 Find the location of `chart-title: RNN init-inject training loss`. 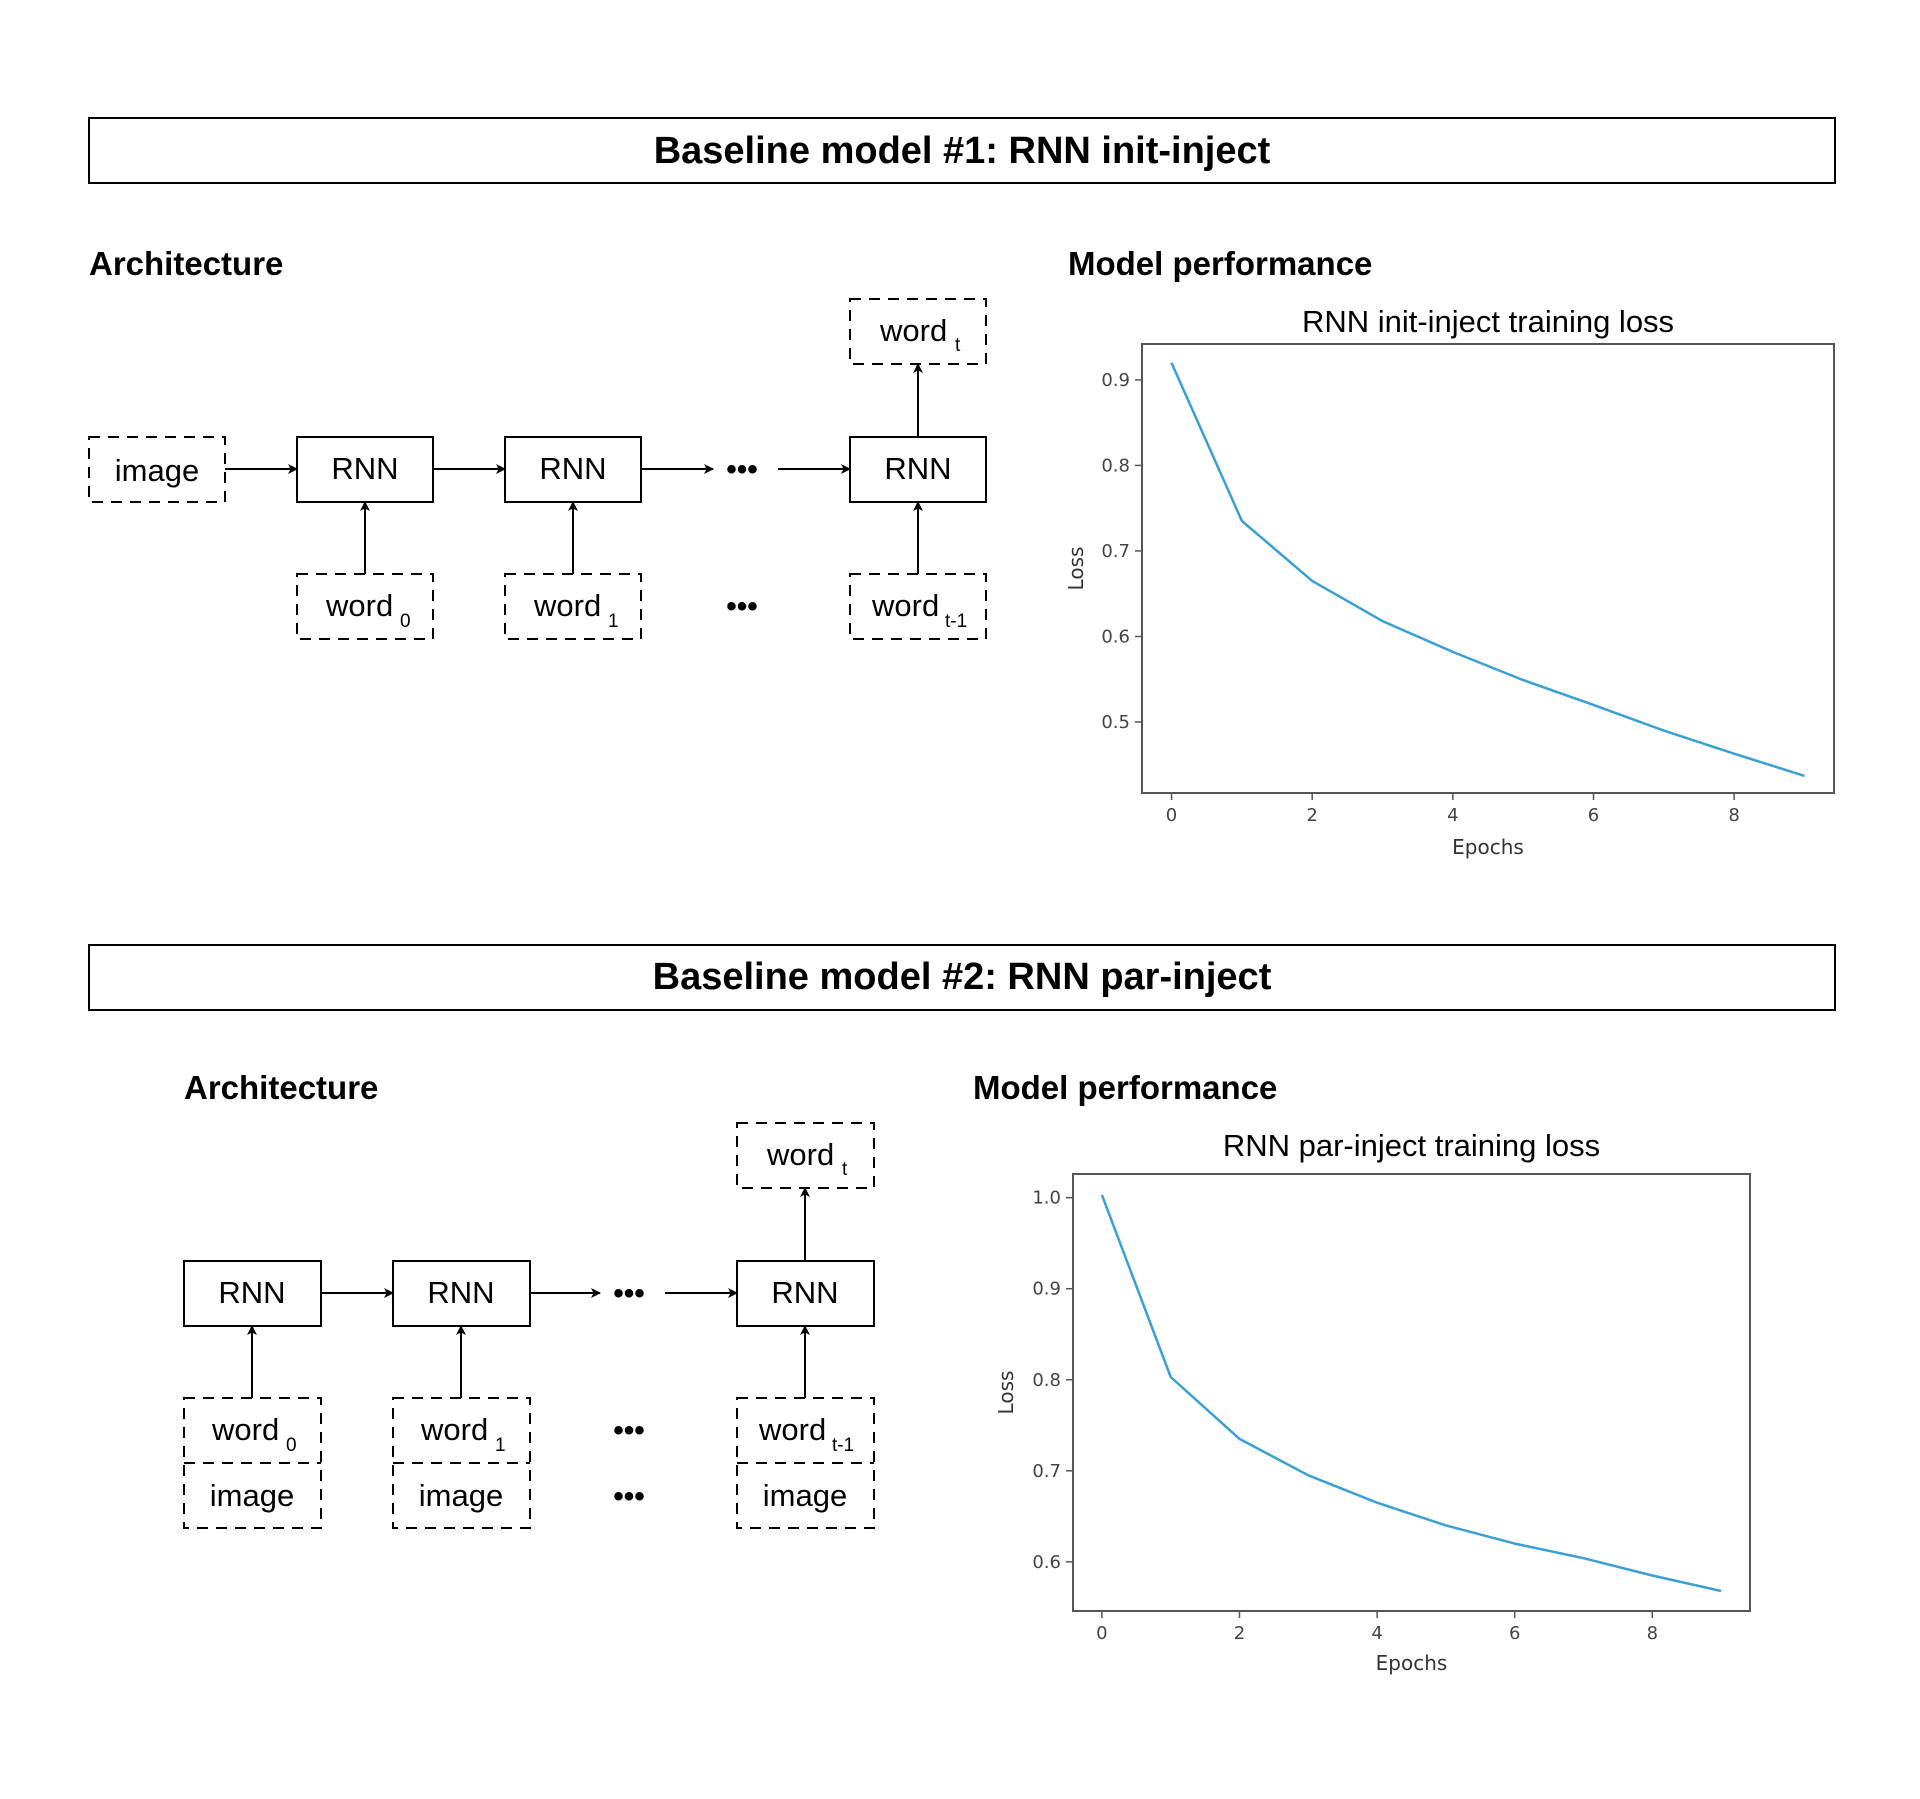

chart-title: RNN init-inject training loss is located at coordinates (1488, 321).